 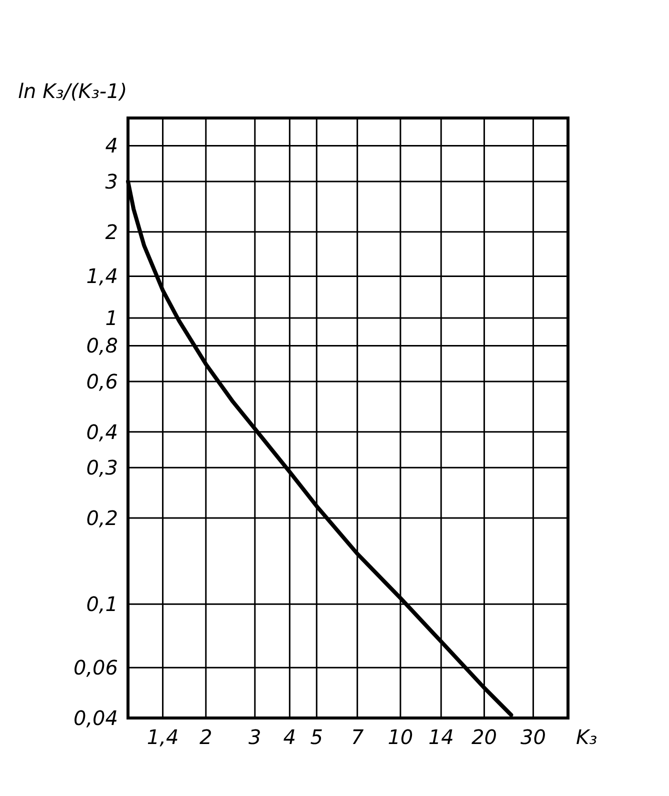 What do you see at coordinates (102, 432) in the screenshot?
I see `y-tick-label: 0,4` at bounding box center [102, 432].